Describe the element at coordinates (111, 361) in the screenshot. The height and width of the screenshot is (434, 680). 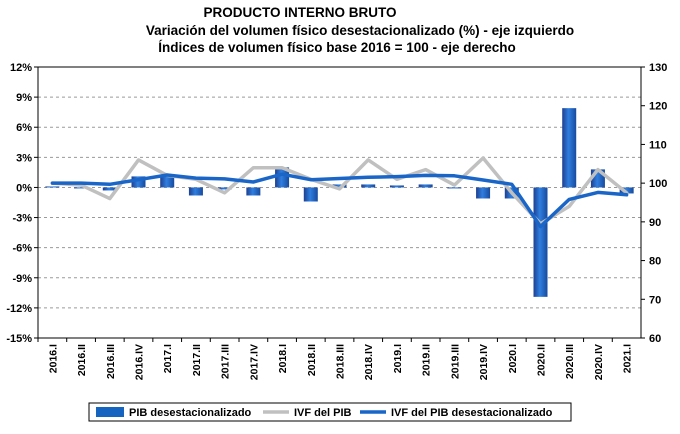
I see `x-tick-label: 2016.III` at that location.